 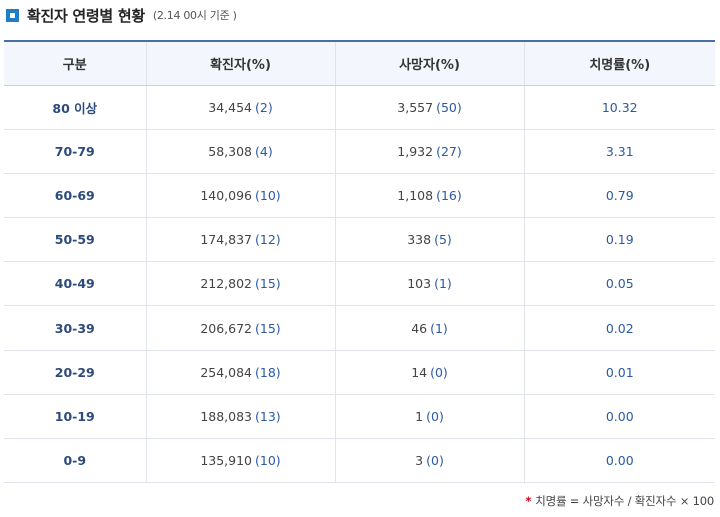 What do you see at coordinates (75, 461) in the screenshot?
I see `age-group-cell: 0-9` at bounding box center [75, 461].